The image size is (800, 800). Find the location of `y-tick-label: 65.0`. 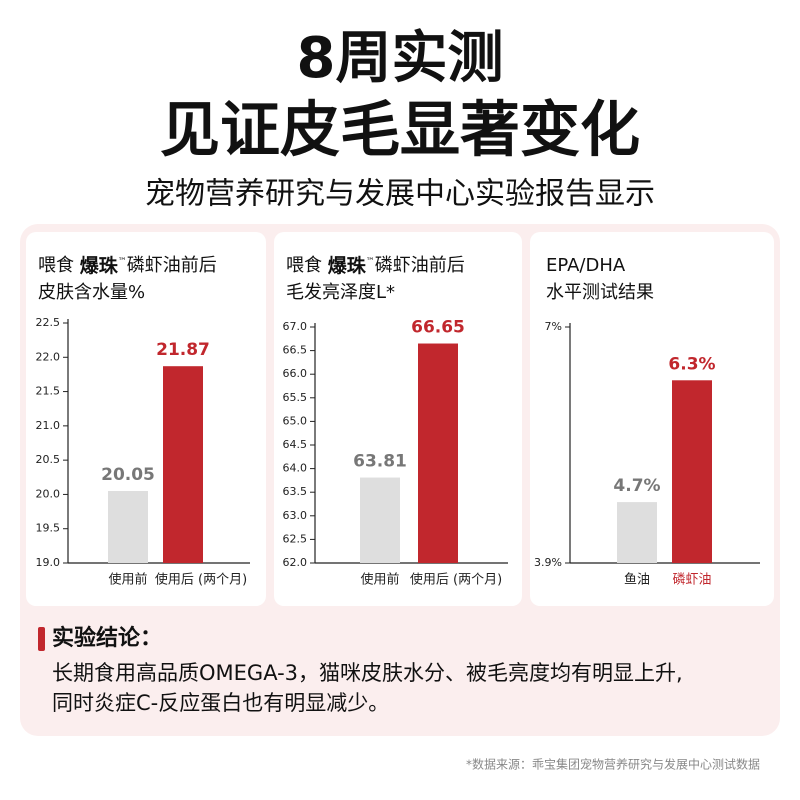

y-tick-label: 65.0 is located at coordinates (295, 420).